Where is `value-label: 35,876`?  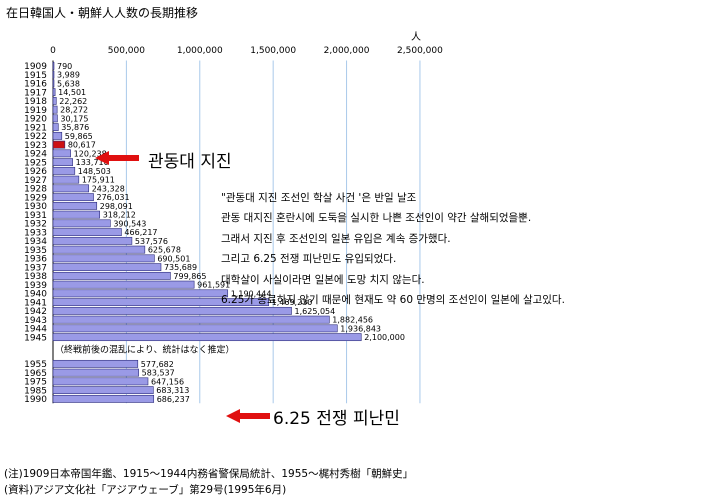
value-label: 35,876 is located at coordinates (75, 127).